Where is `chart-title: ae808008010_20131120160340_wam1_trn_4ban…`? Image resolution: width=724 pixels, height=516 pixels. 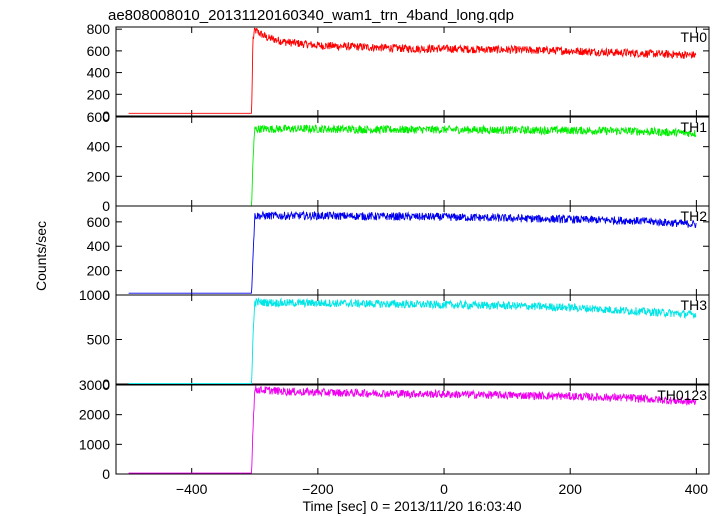 chart-title: ae808008010_20131120160340_wam1_trn_4ban… is located at coordinates (311, 15).